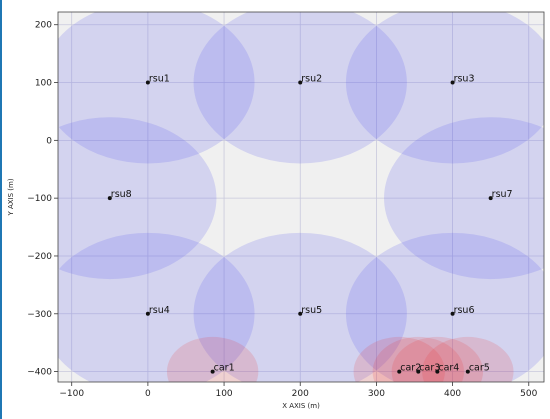 The width and height of the screenshot is (550, 419). What do you see at coordinates (464, 79) in the screenshot?
I see `rsu-label: rsu3` at bounding box center [464, 79].